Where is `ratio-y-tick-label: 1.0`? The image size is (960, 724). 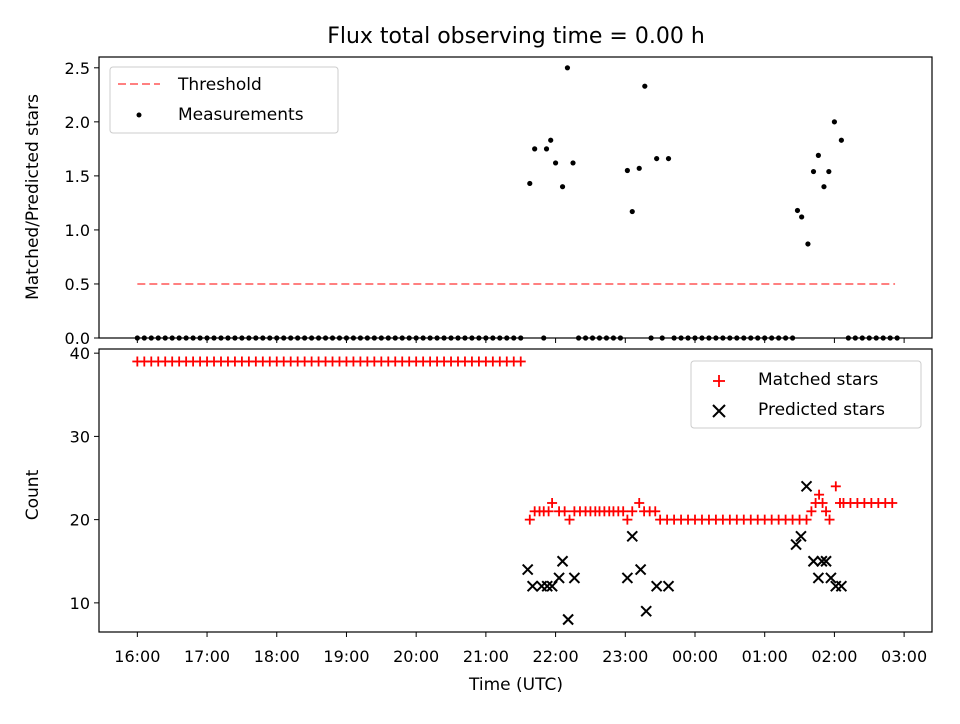
ratio-y-tick-label: 1.0 is located at coordinates (77, 230).